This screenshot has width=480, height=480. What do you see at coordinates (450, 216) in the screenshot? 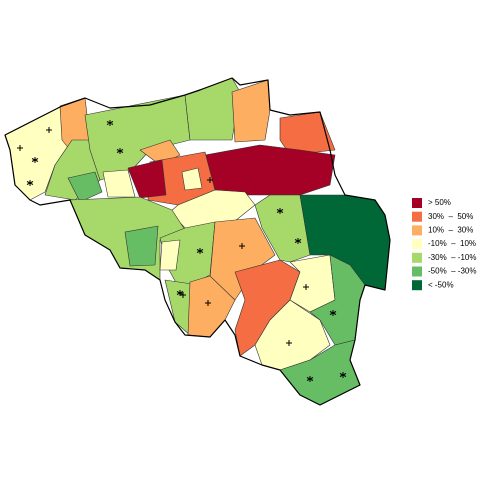
I see `legend-label: 30% – 50%` at bounding box center [450, 216].